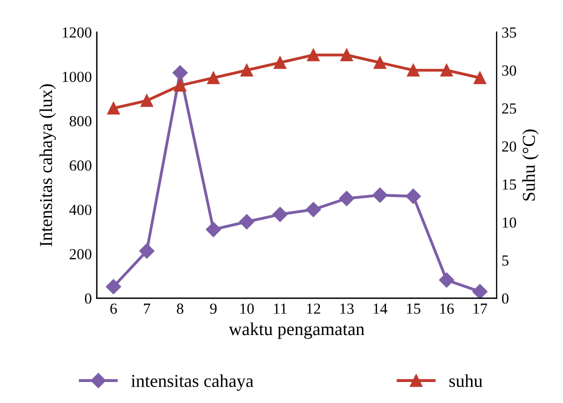 Image resolution: width=563 pixels, height=403 pixels. What do you see at coordinates (80, 210) in the screenshot?
I see `y-tick-label: 400` at bounding box center [80, 210].